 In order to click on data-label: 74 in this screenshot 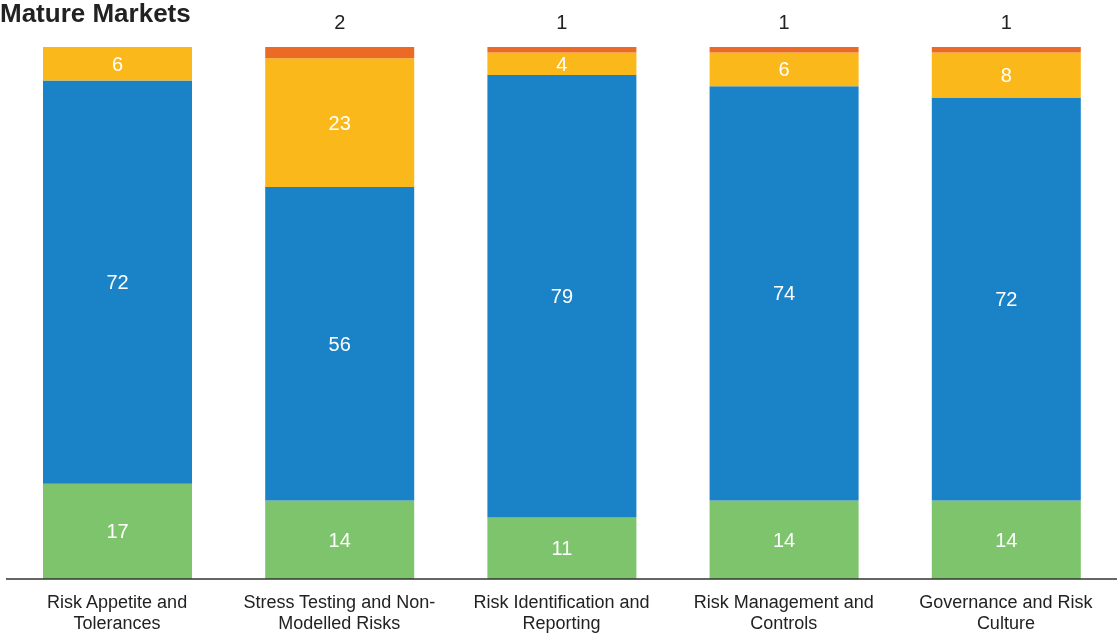, I will do `click(784, 293)`.